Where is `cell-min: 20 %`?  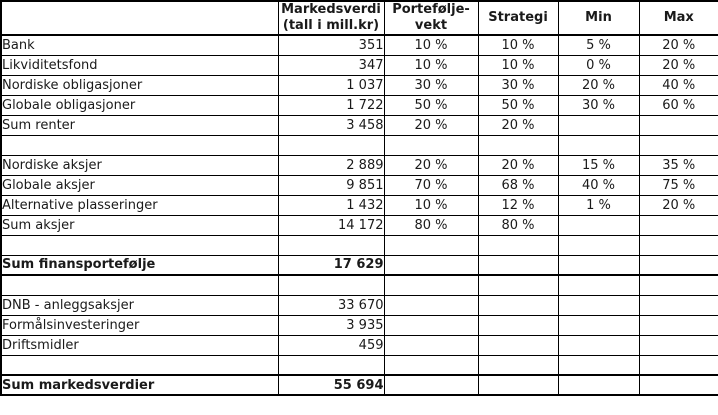
cell-min: 20 % is located at coordinates (598, 85).